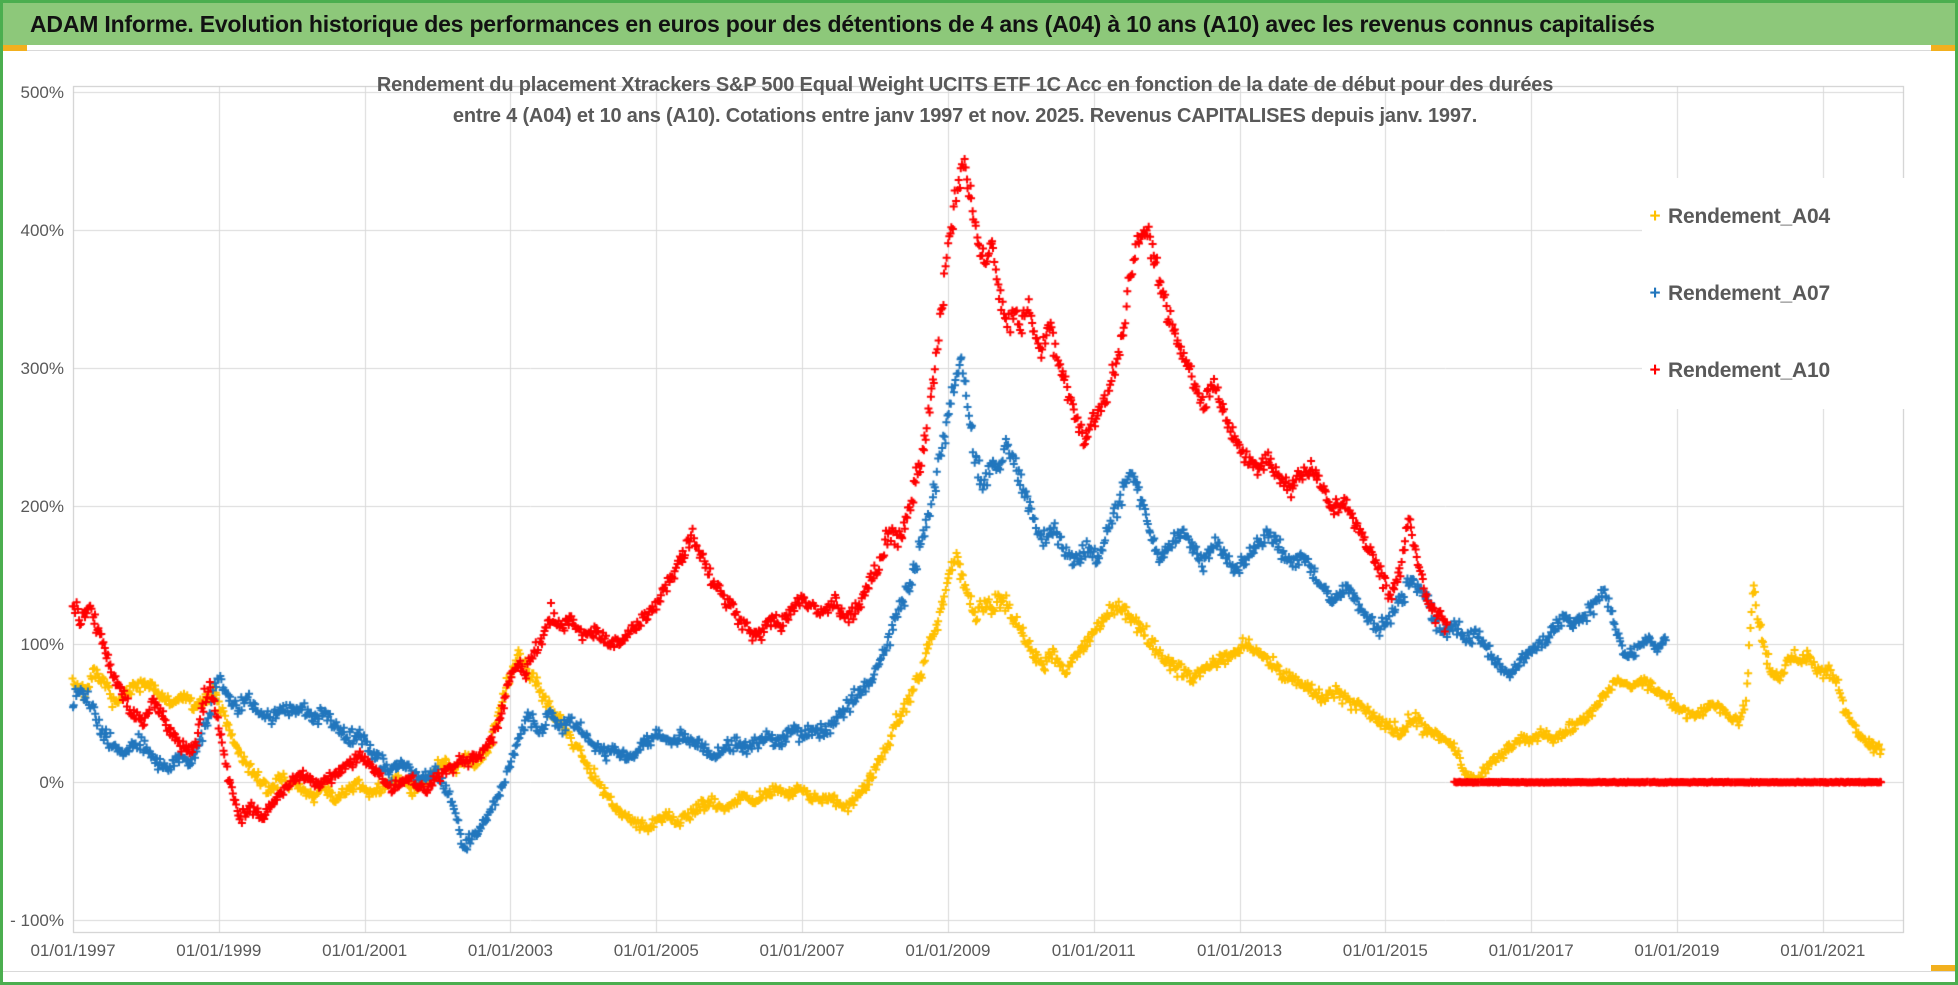 The height and width of the screenshot is (985, 1958). I want to click on legend-label: Rendement_A10, so click(1749, 370).